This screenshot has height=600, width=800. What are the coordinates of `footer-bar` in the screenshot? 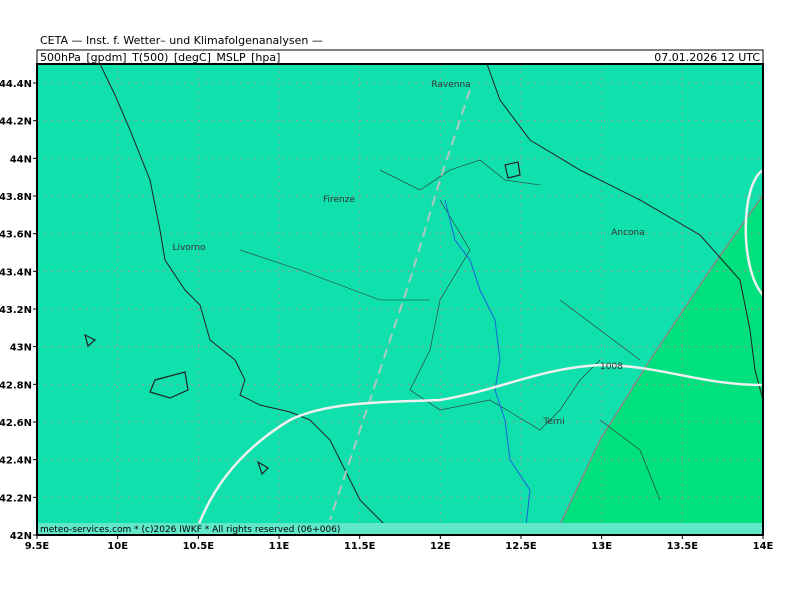 It's located at (400, 529).